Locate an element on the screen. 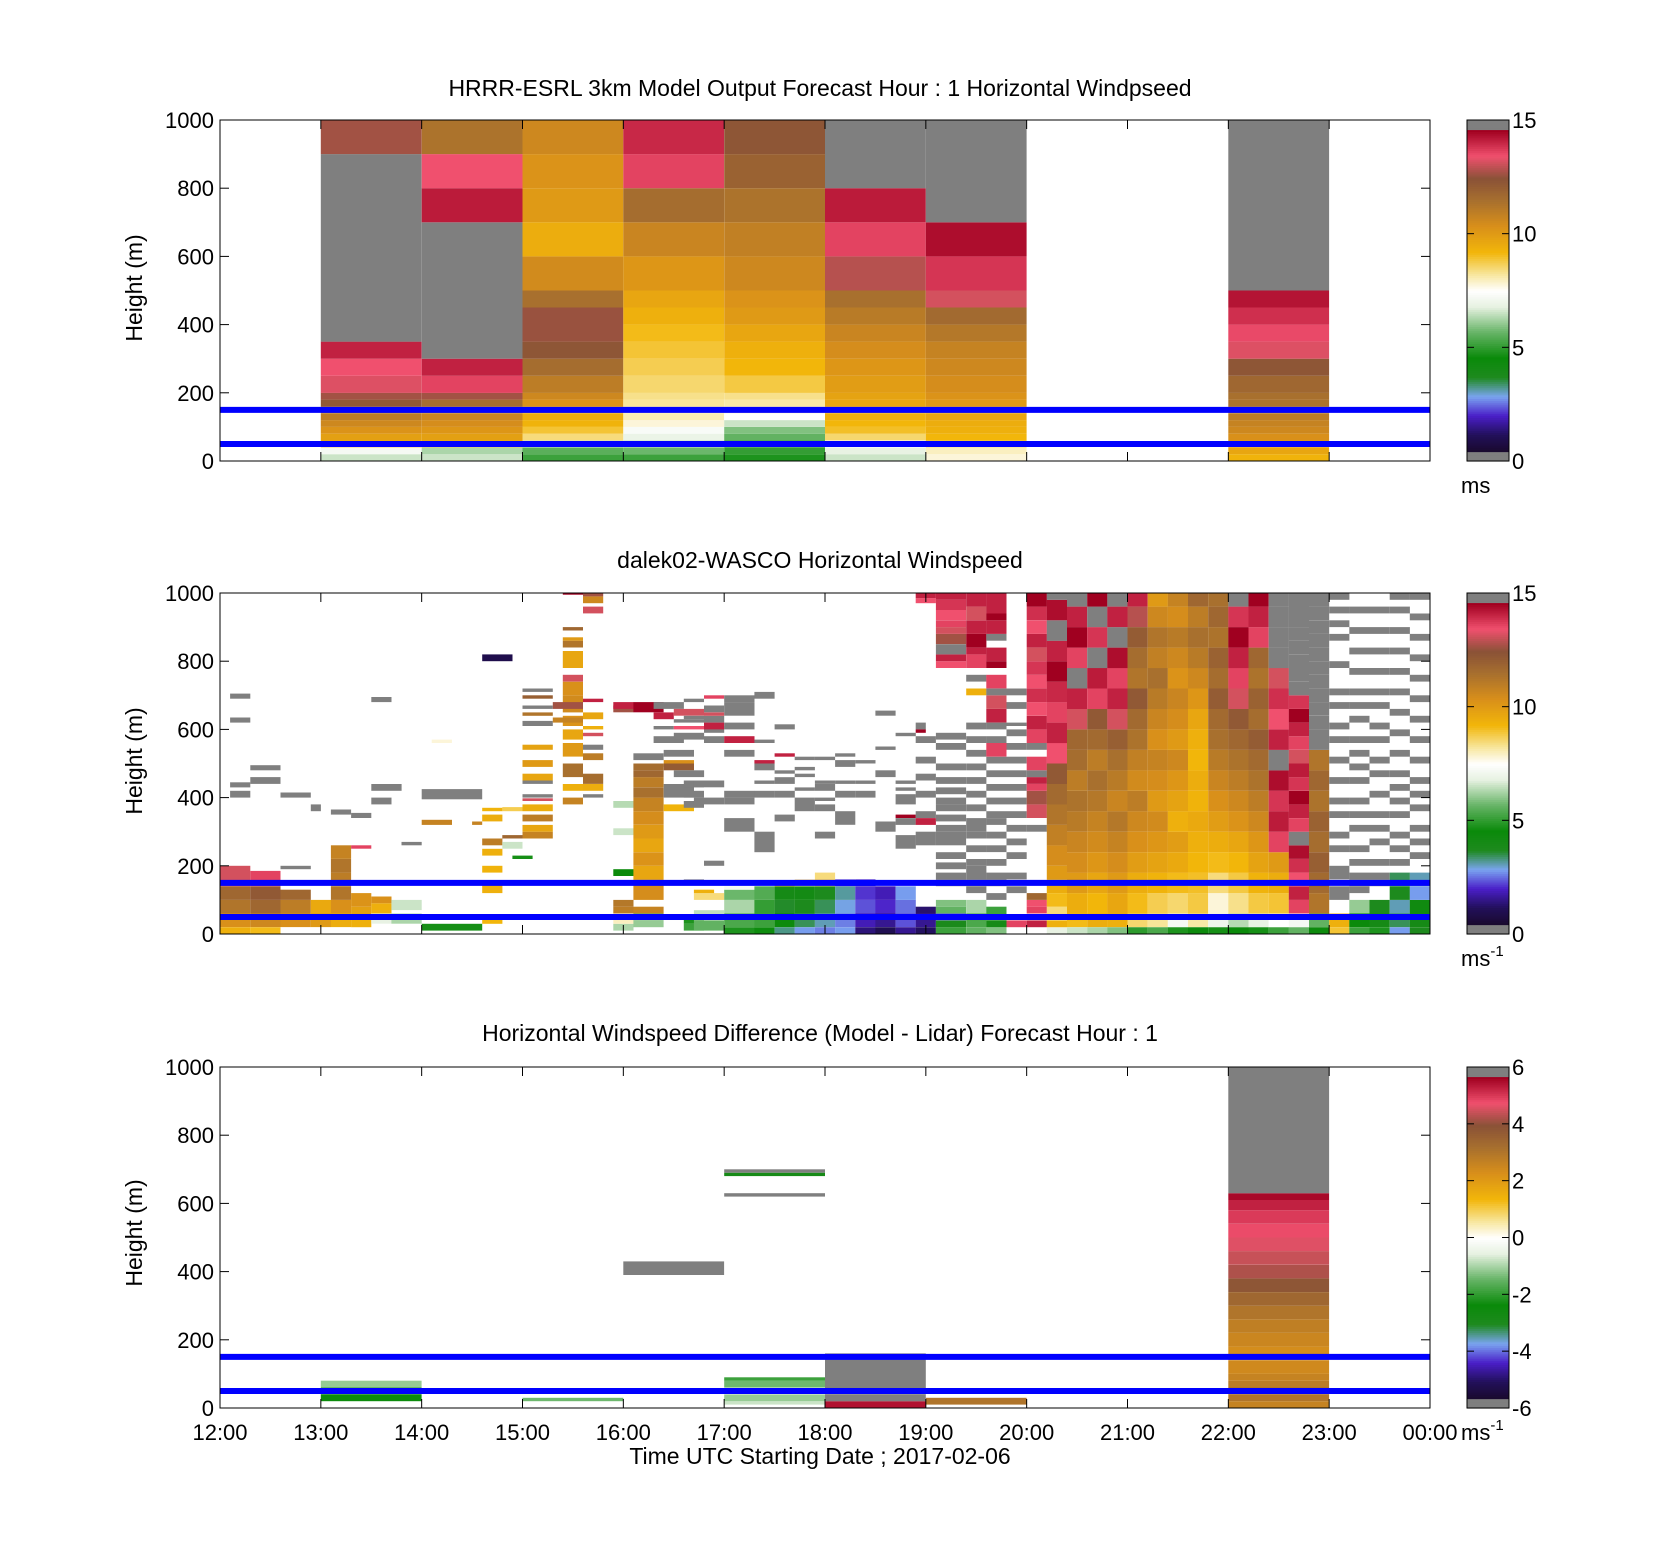 Image resolution: width=1680 pixels, height=1561 pixels. panel-3-xtick-label: 23:00 is located at coordinates (1329, 1432).